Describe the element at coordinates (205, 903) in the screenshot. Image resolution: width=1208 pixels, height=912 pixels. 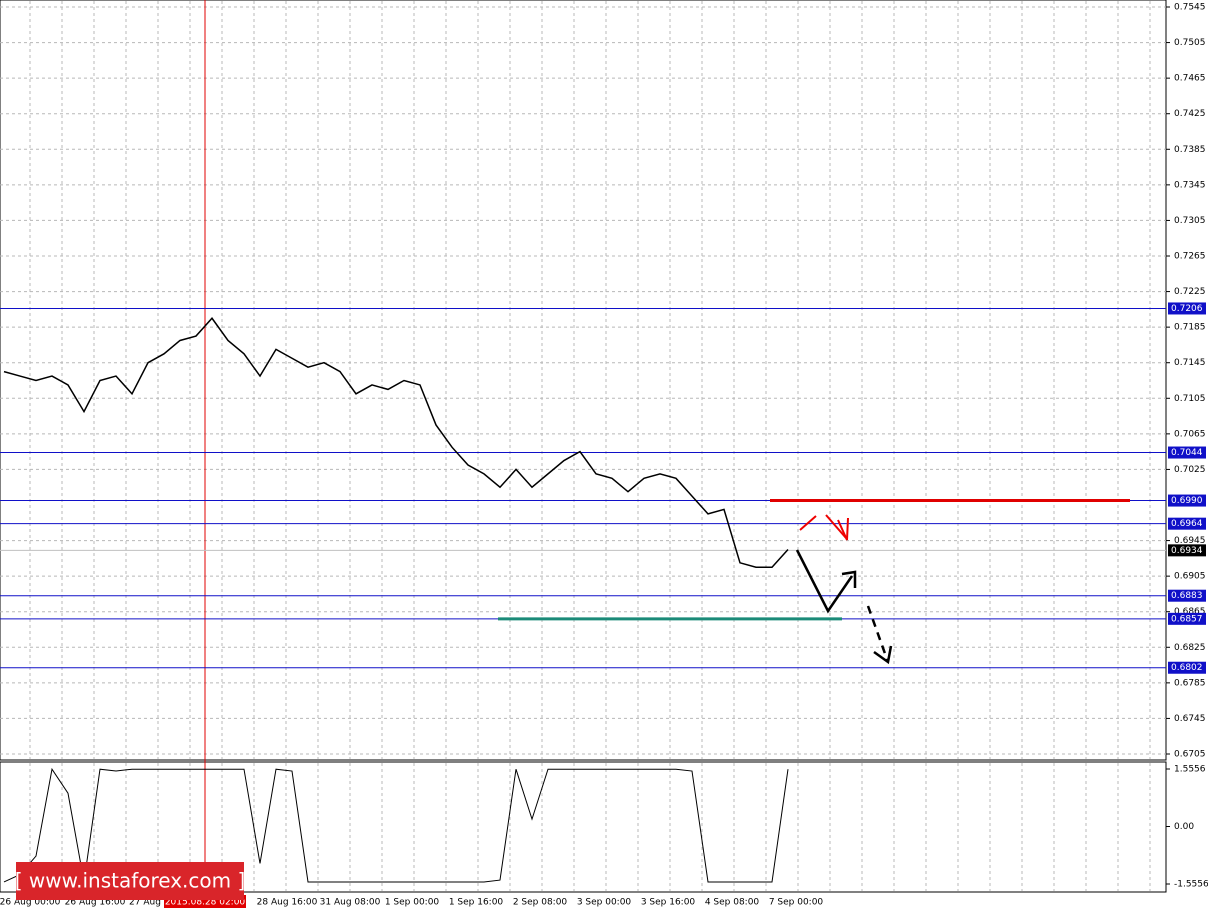
I see `x-tick-label: 2015.08.28 02:00` at that location.